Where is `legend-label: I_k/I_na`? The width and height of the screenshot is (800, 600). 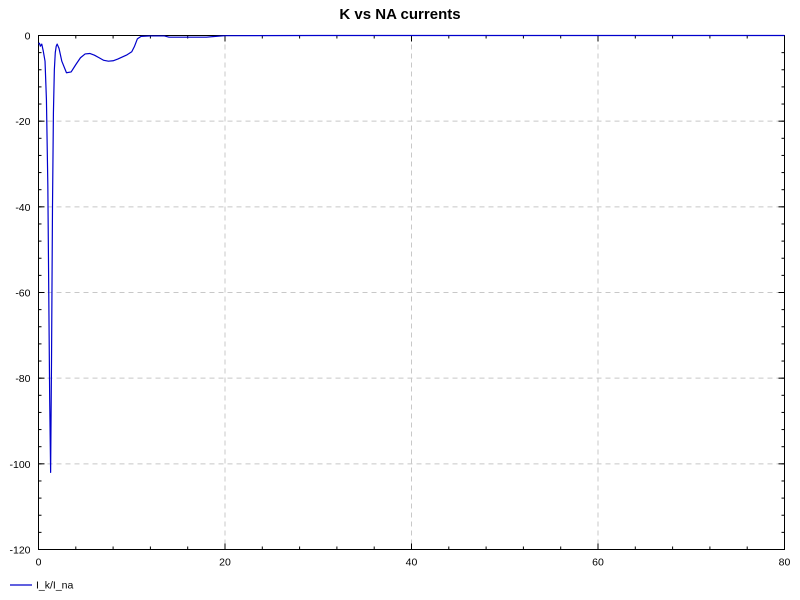 legend-label: I_k/I_na is located at coordinates (55, 586).